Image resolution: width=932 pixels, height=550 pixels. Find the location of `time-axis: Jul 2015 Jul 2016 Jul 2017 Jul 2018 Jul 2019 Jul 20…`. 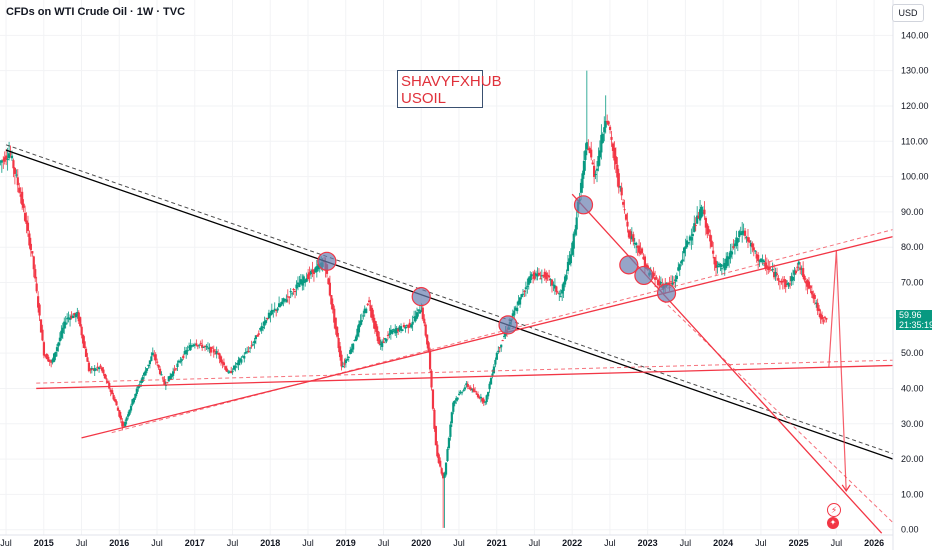

time-axis: Jul 2015 Jul 2016 Jul 2017 Jul 2018 Jul 2019 Jul 20… is located at coordinates (442, 543).